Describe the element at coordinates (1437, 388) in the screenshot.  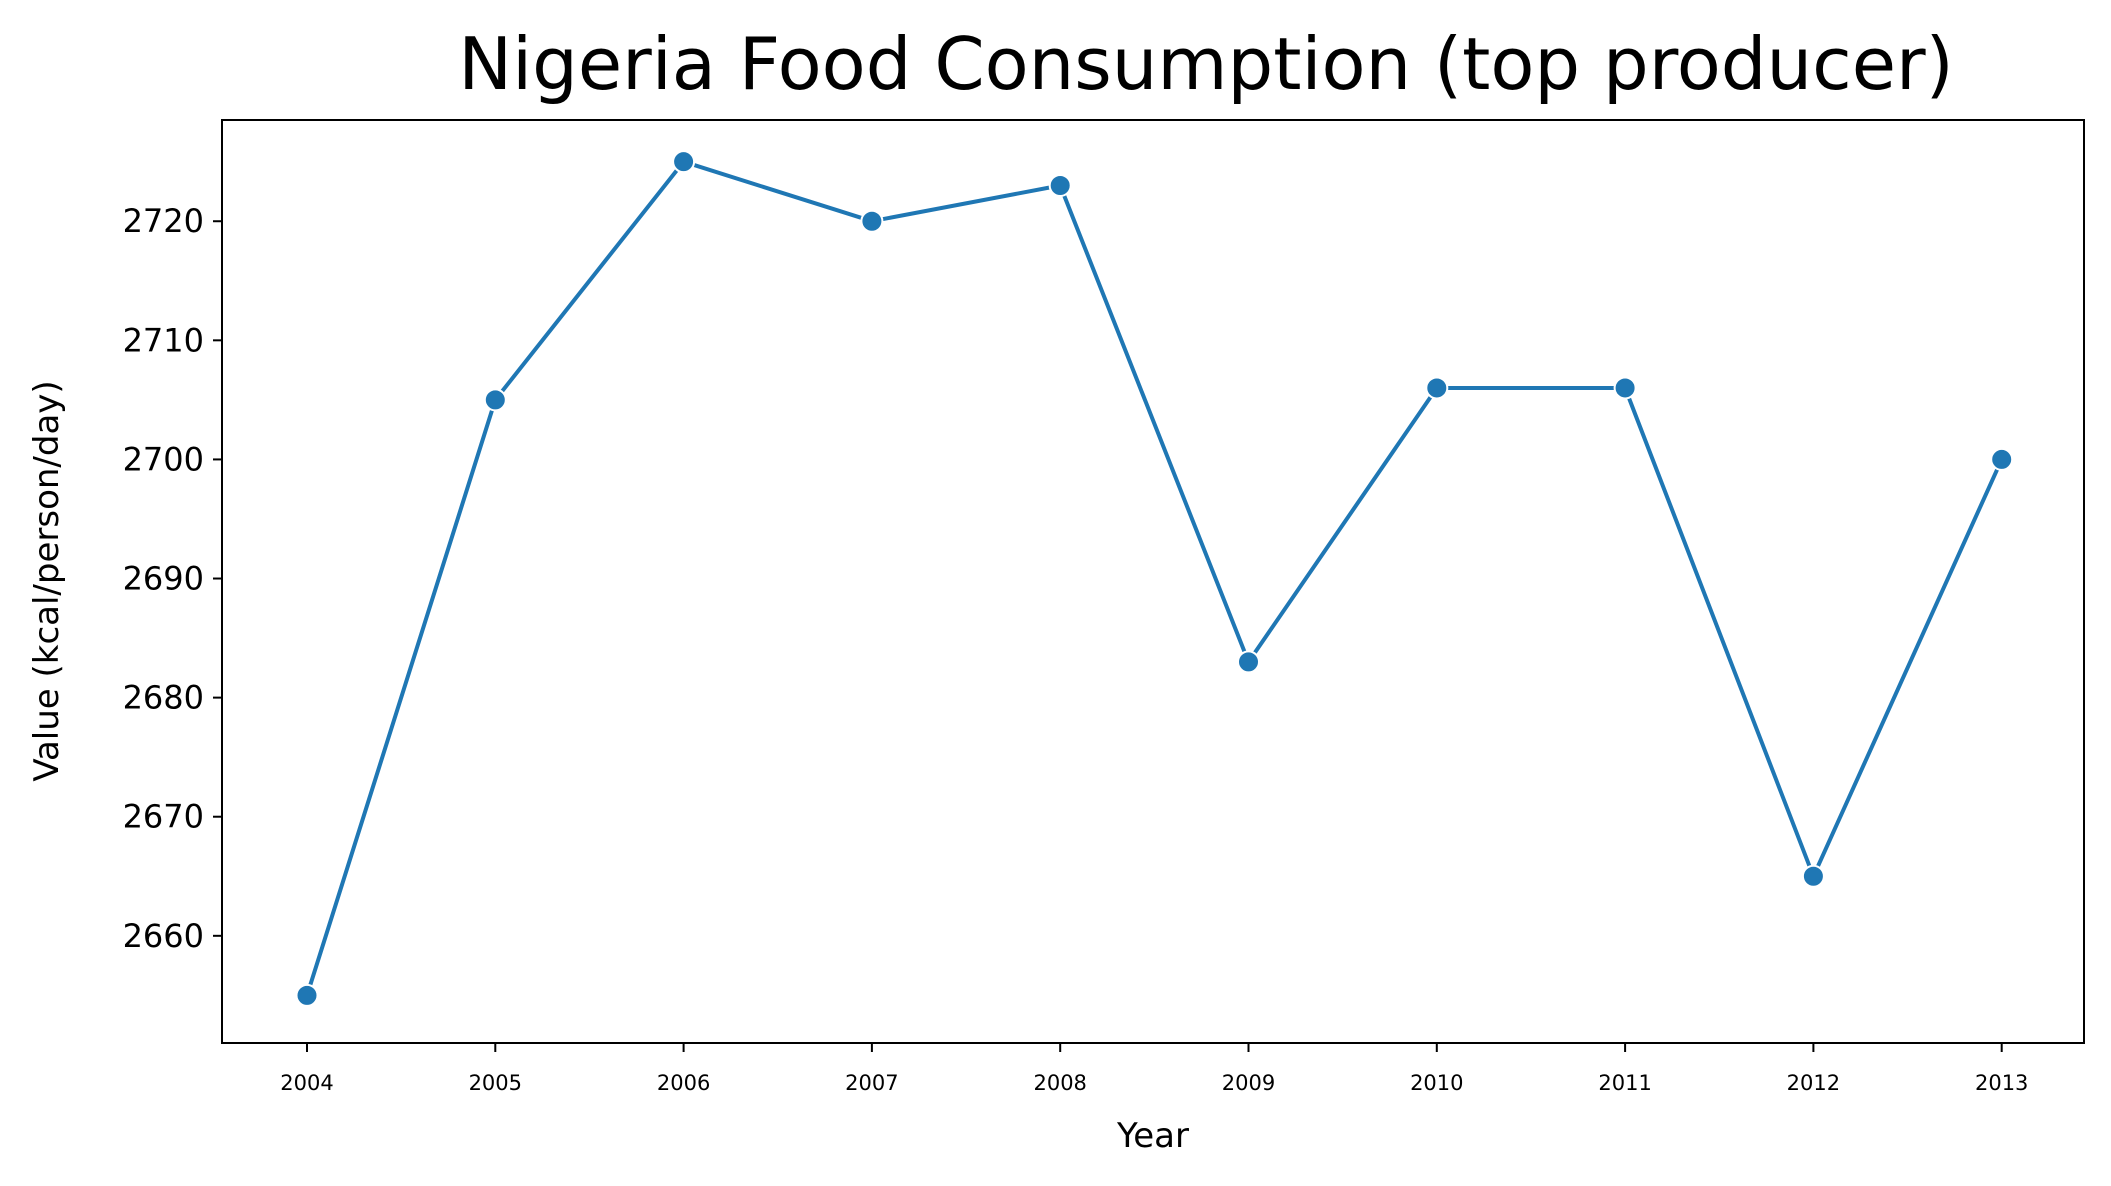
I see `data-point-2010` at that location.